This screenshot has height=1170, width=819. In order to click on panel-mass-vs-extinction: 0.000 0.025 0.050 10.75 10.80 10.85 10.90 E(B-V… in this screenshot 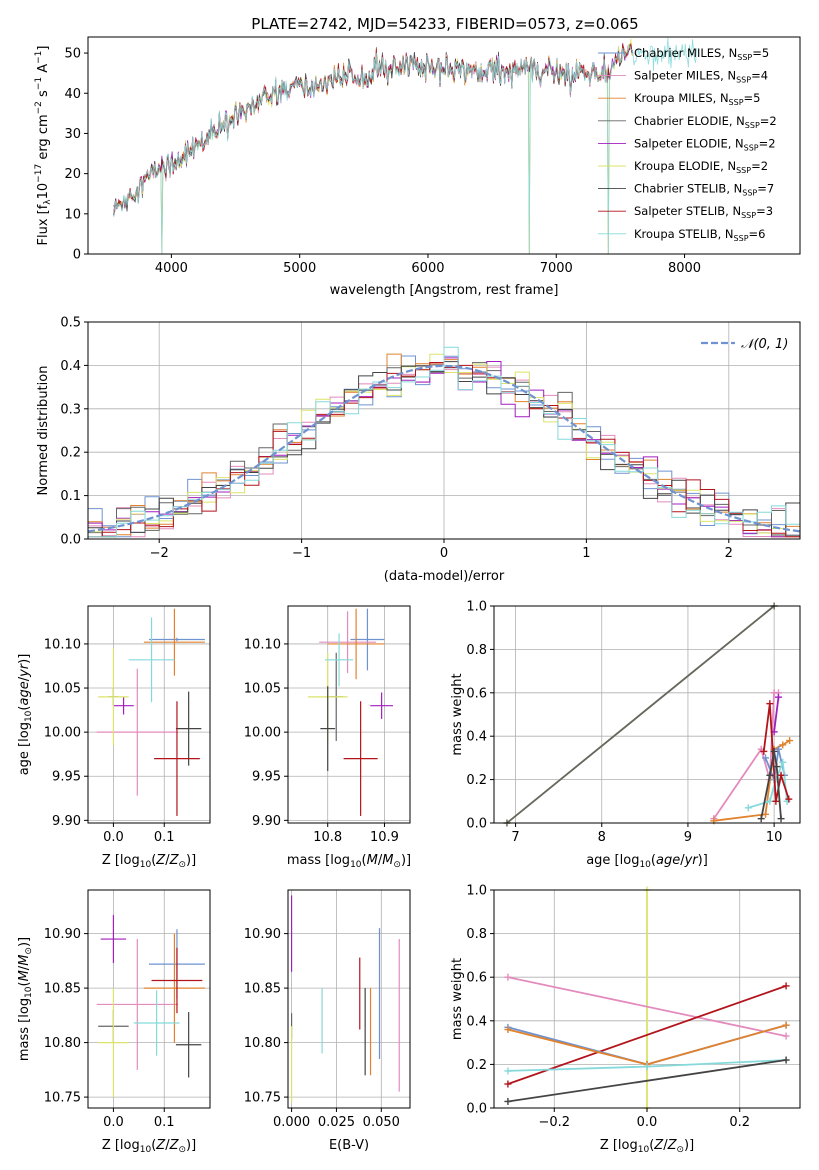, I will do `click(327, 1021)`.